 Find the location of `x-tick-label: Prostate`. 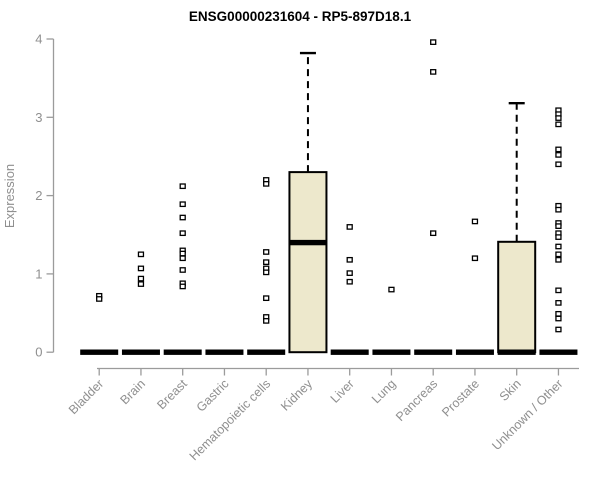

x-tick-label: Prostate is located at coordinates (460, 398).